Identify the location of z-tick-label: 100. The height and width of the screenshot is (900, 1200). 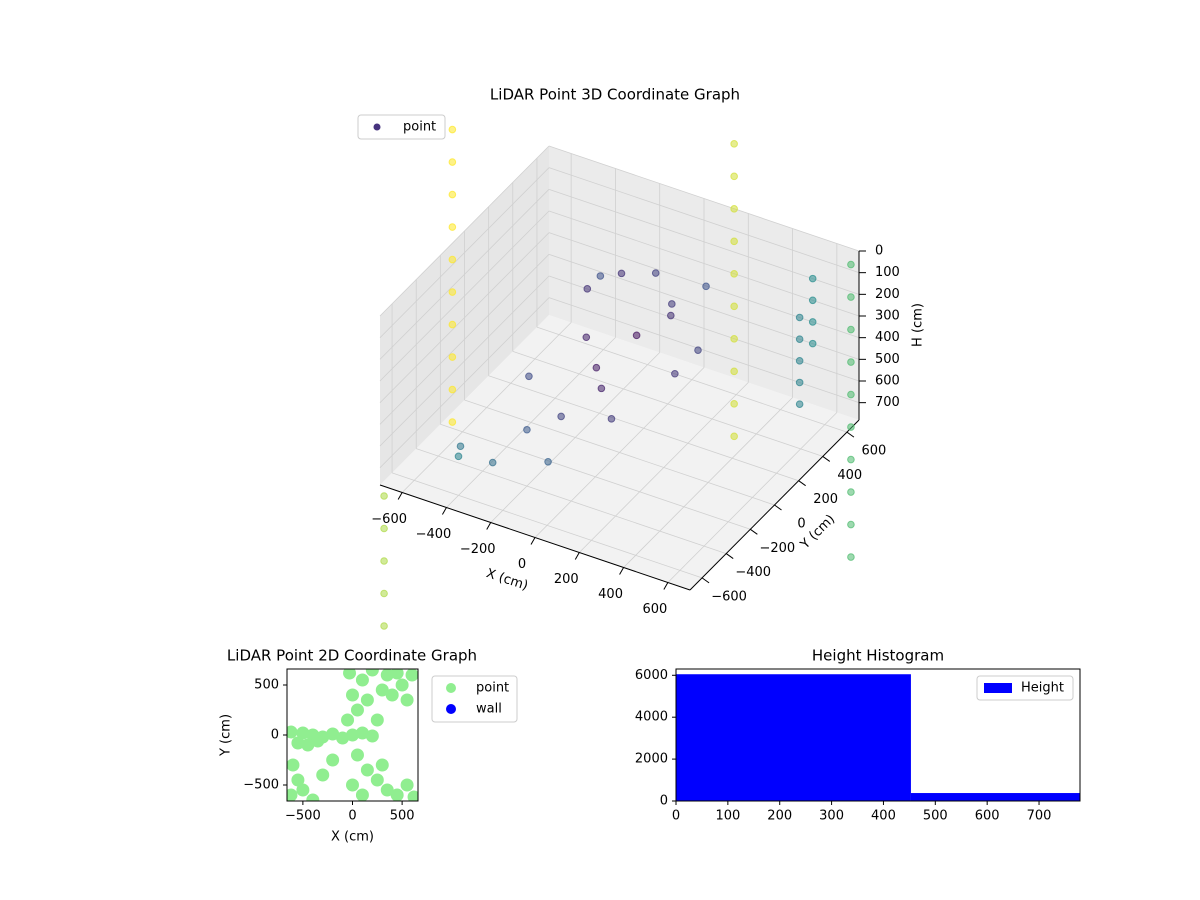
(887, 272).